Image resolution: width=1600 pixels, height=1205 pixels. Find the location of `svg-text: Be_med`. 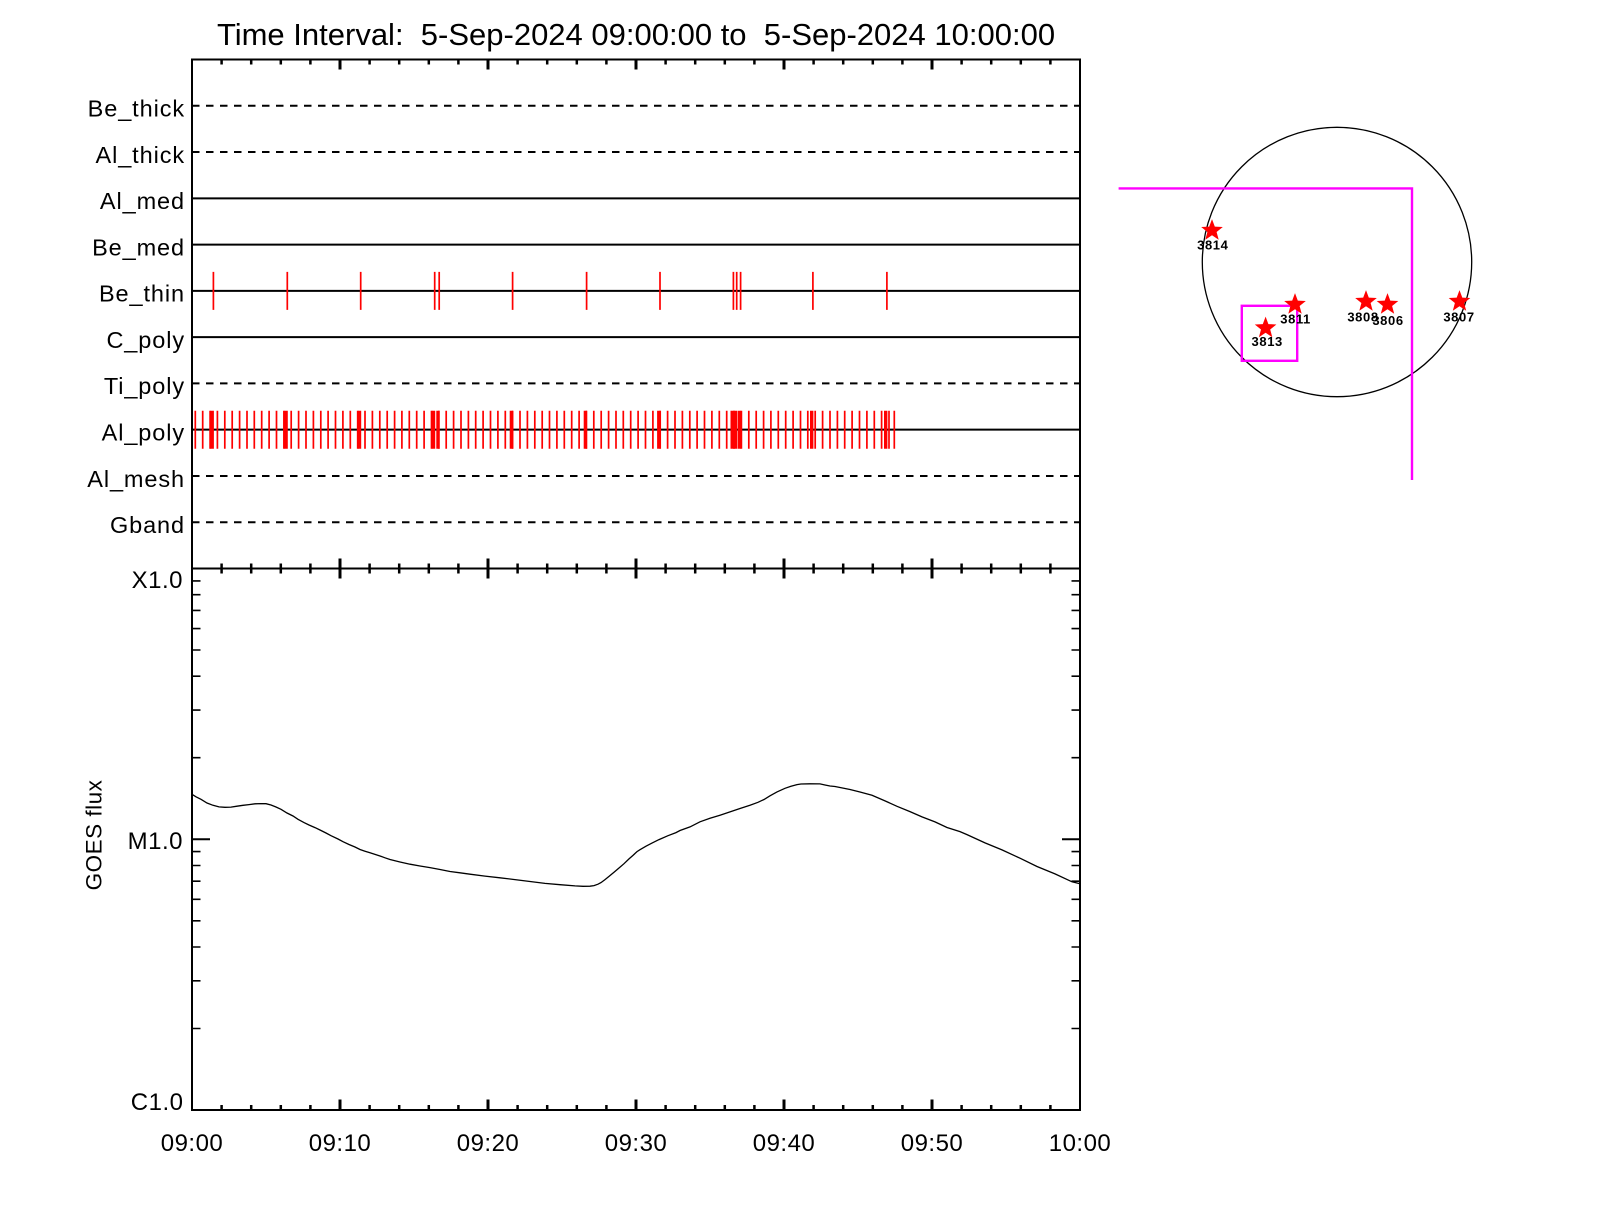

svg-text: Be_med is located at coordinates (138, 247).